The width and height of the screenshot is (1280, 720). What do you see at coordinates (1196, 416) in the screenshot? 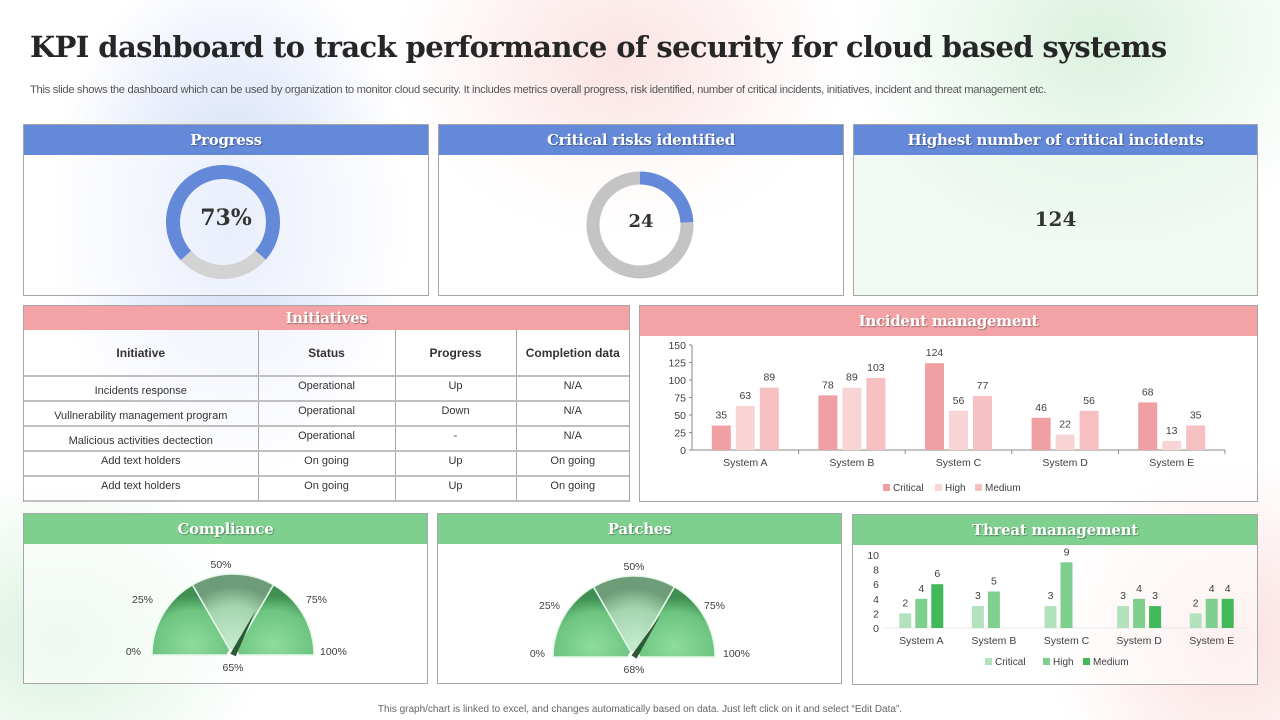
I see `bar-data-label: 35` at bounding box center [1196, 416].